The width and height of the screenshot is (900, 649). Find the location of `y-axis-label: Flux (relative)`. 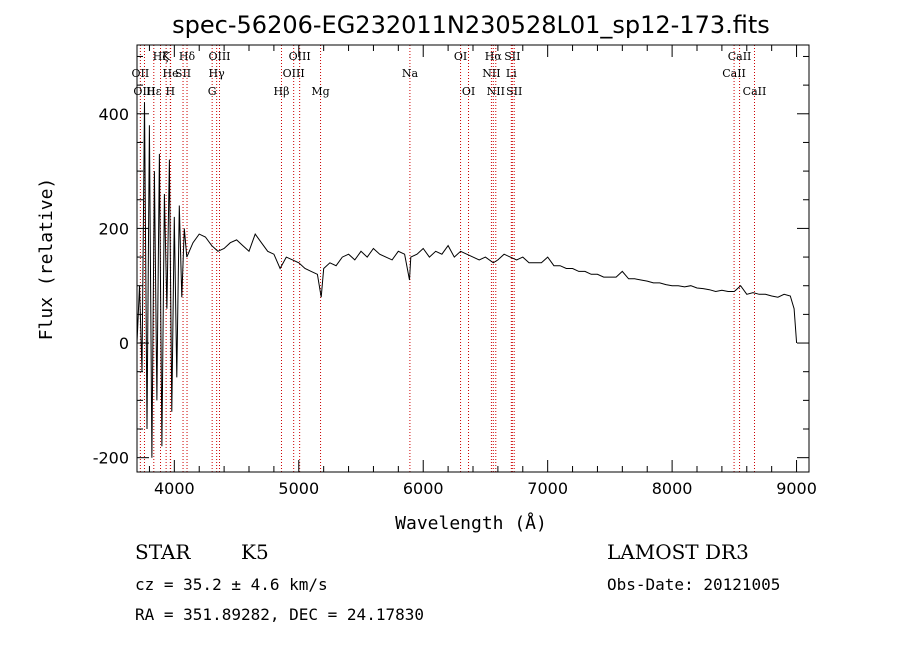

y-axis-label: Flux (relative) is located at coordinates (46, 259).